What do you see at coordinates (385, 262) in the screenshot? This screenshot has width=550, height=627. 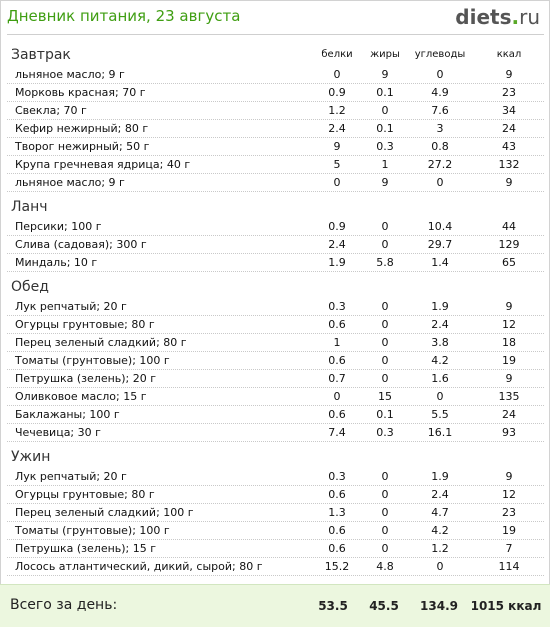 I see `fat-value: 5.8` at bounding box center [385, 262].